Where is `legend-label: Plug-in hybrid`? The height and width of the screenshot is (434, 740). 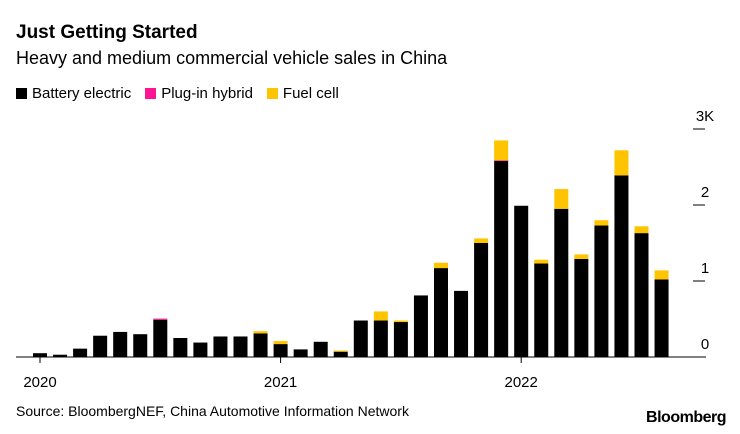
legend-label: Plug-in hybrid is located at coordinates (207, 93).